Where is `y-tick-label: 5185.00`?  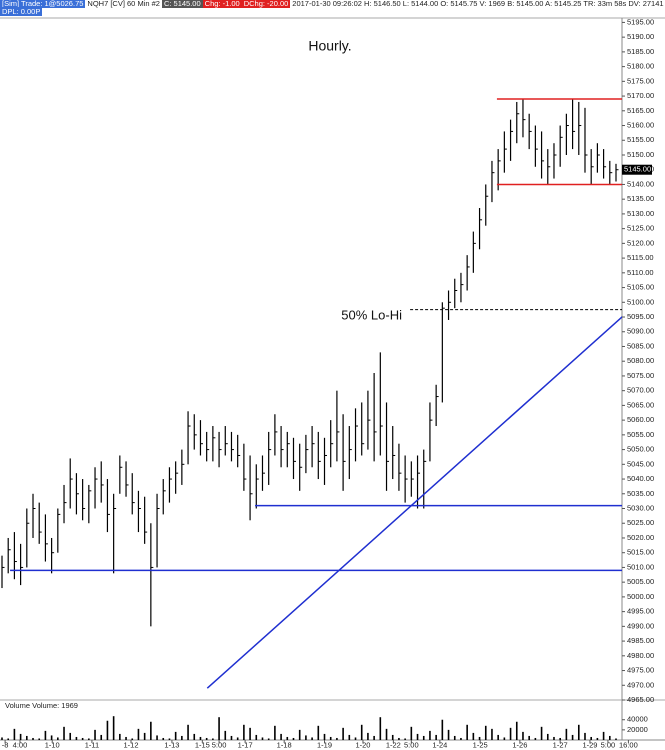
y-tick-label: 5185.00 is located at coordinates (640, 51).